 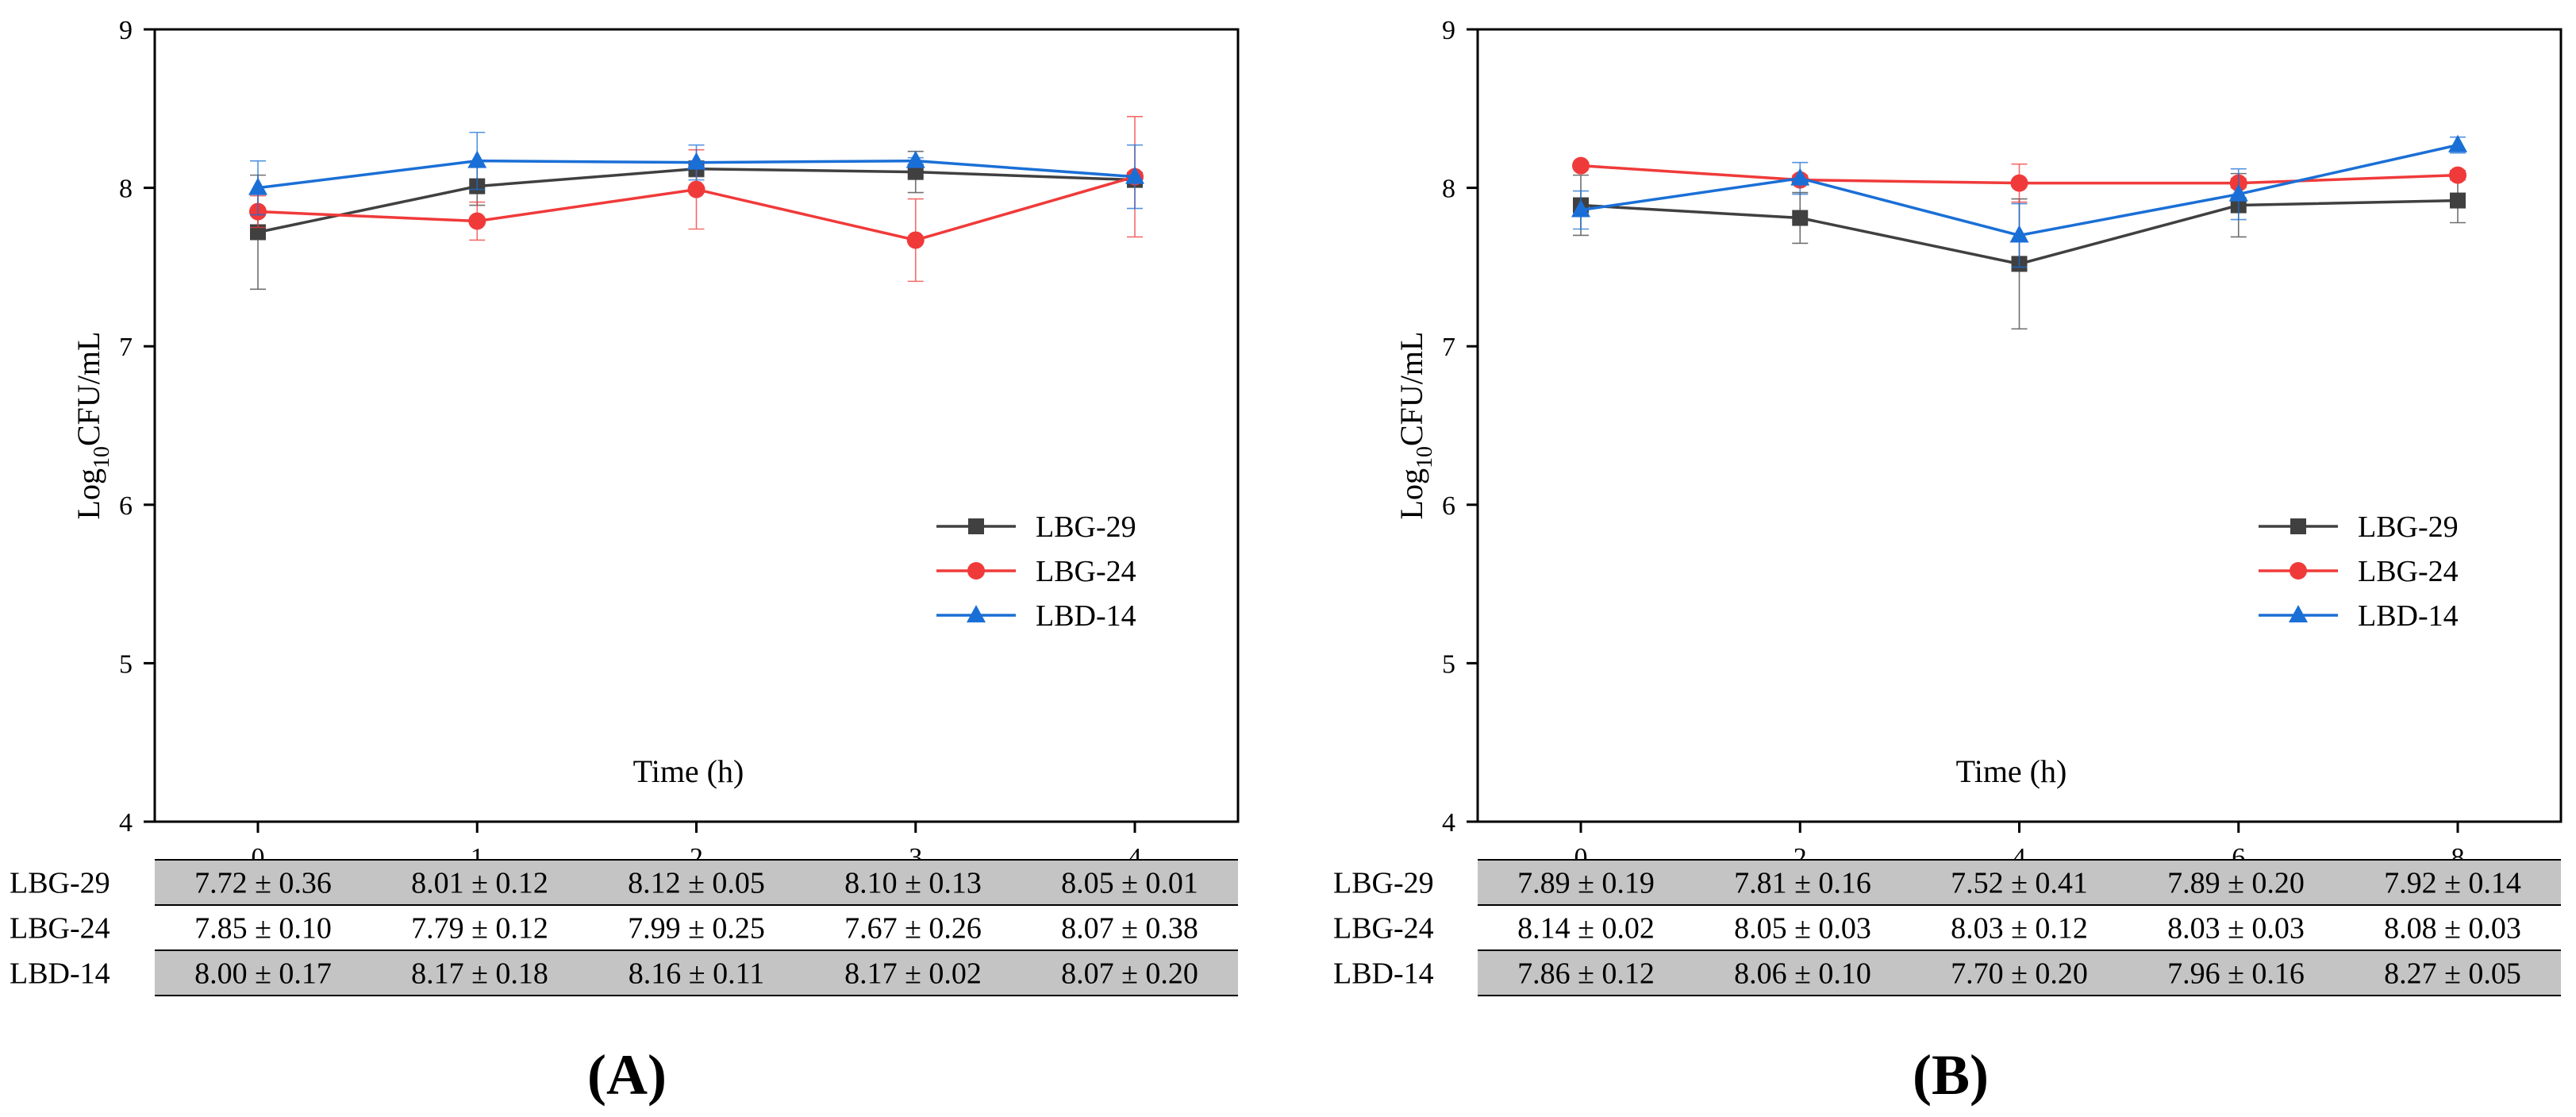 What do you see at coordinates (627, 1075) in the screenshot?
I see `panel-label: (A)` at bounding box center [627, 1075].